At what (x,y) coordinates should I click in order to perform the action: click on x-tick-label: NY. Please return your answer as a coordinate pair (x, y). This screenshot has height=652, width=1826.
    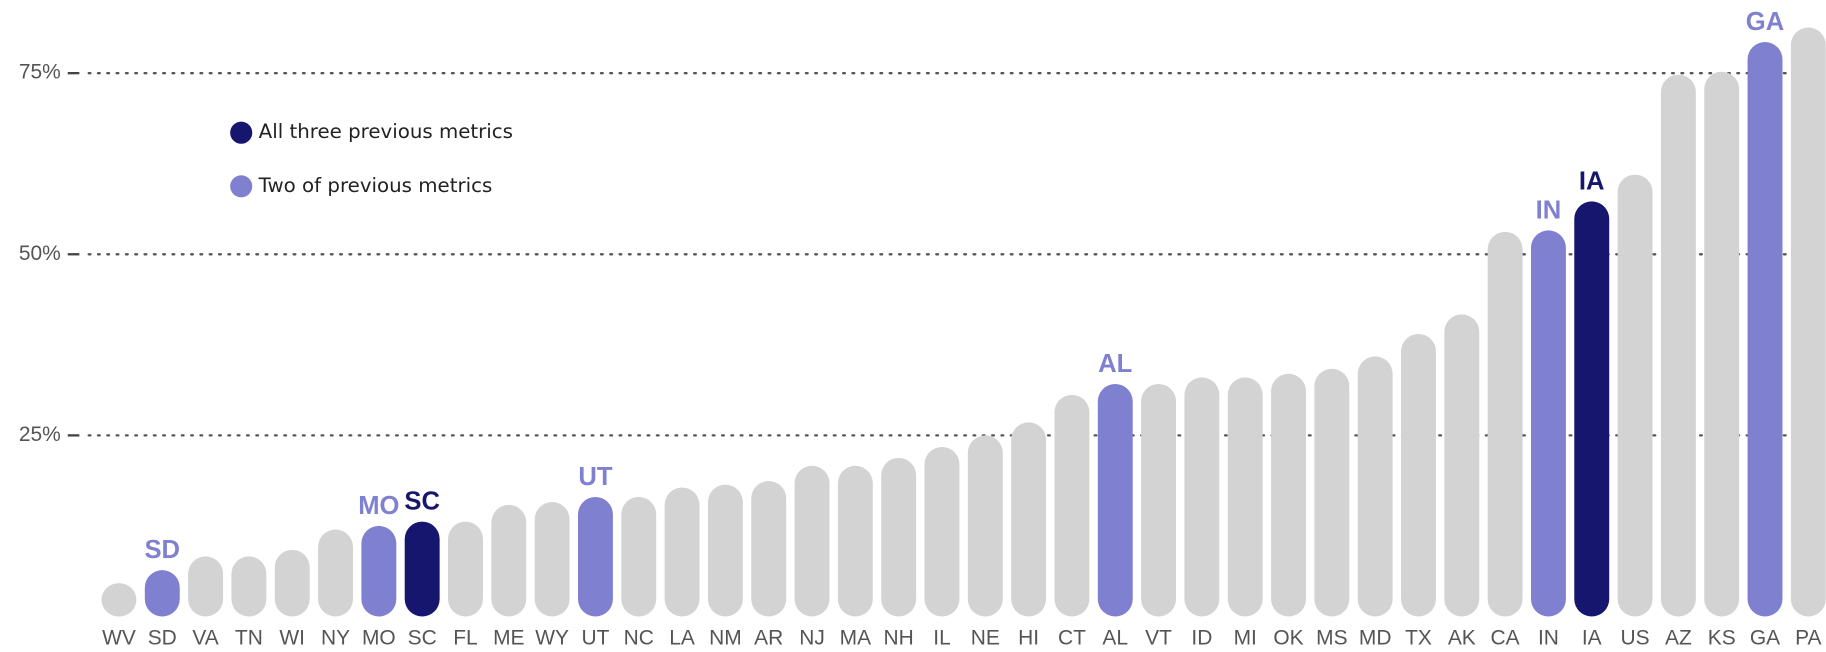
    Looking at the image, I should click on (335, 638).